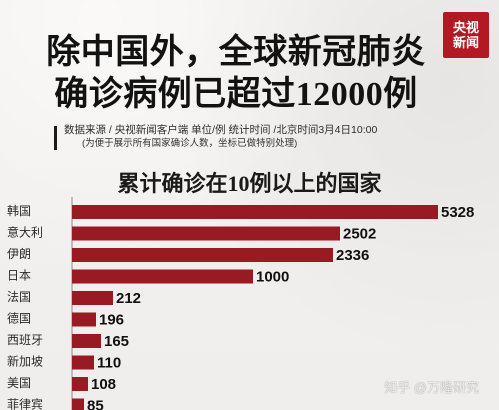 The width and height of the screenshot is (499, 410). What do you see at coordinates (19, 254) in the screenshot?
I see `country-label: 伊朗` at bounding box center [19, 254].